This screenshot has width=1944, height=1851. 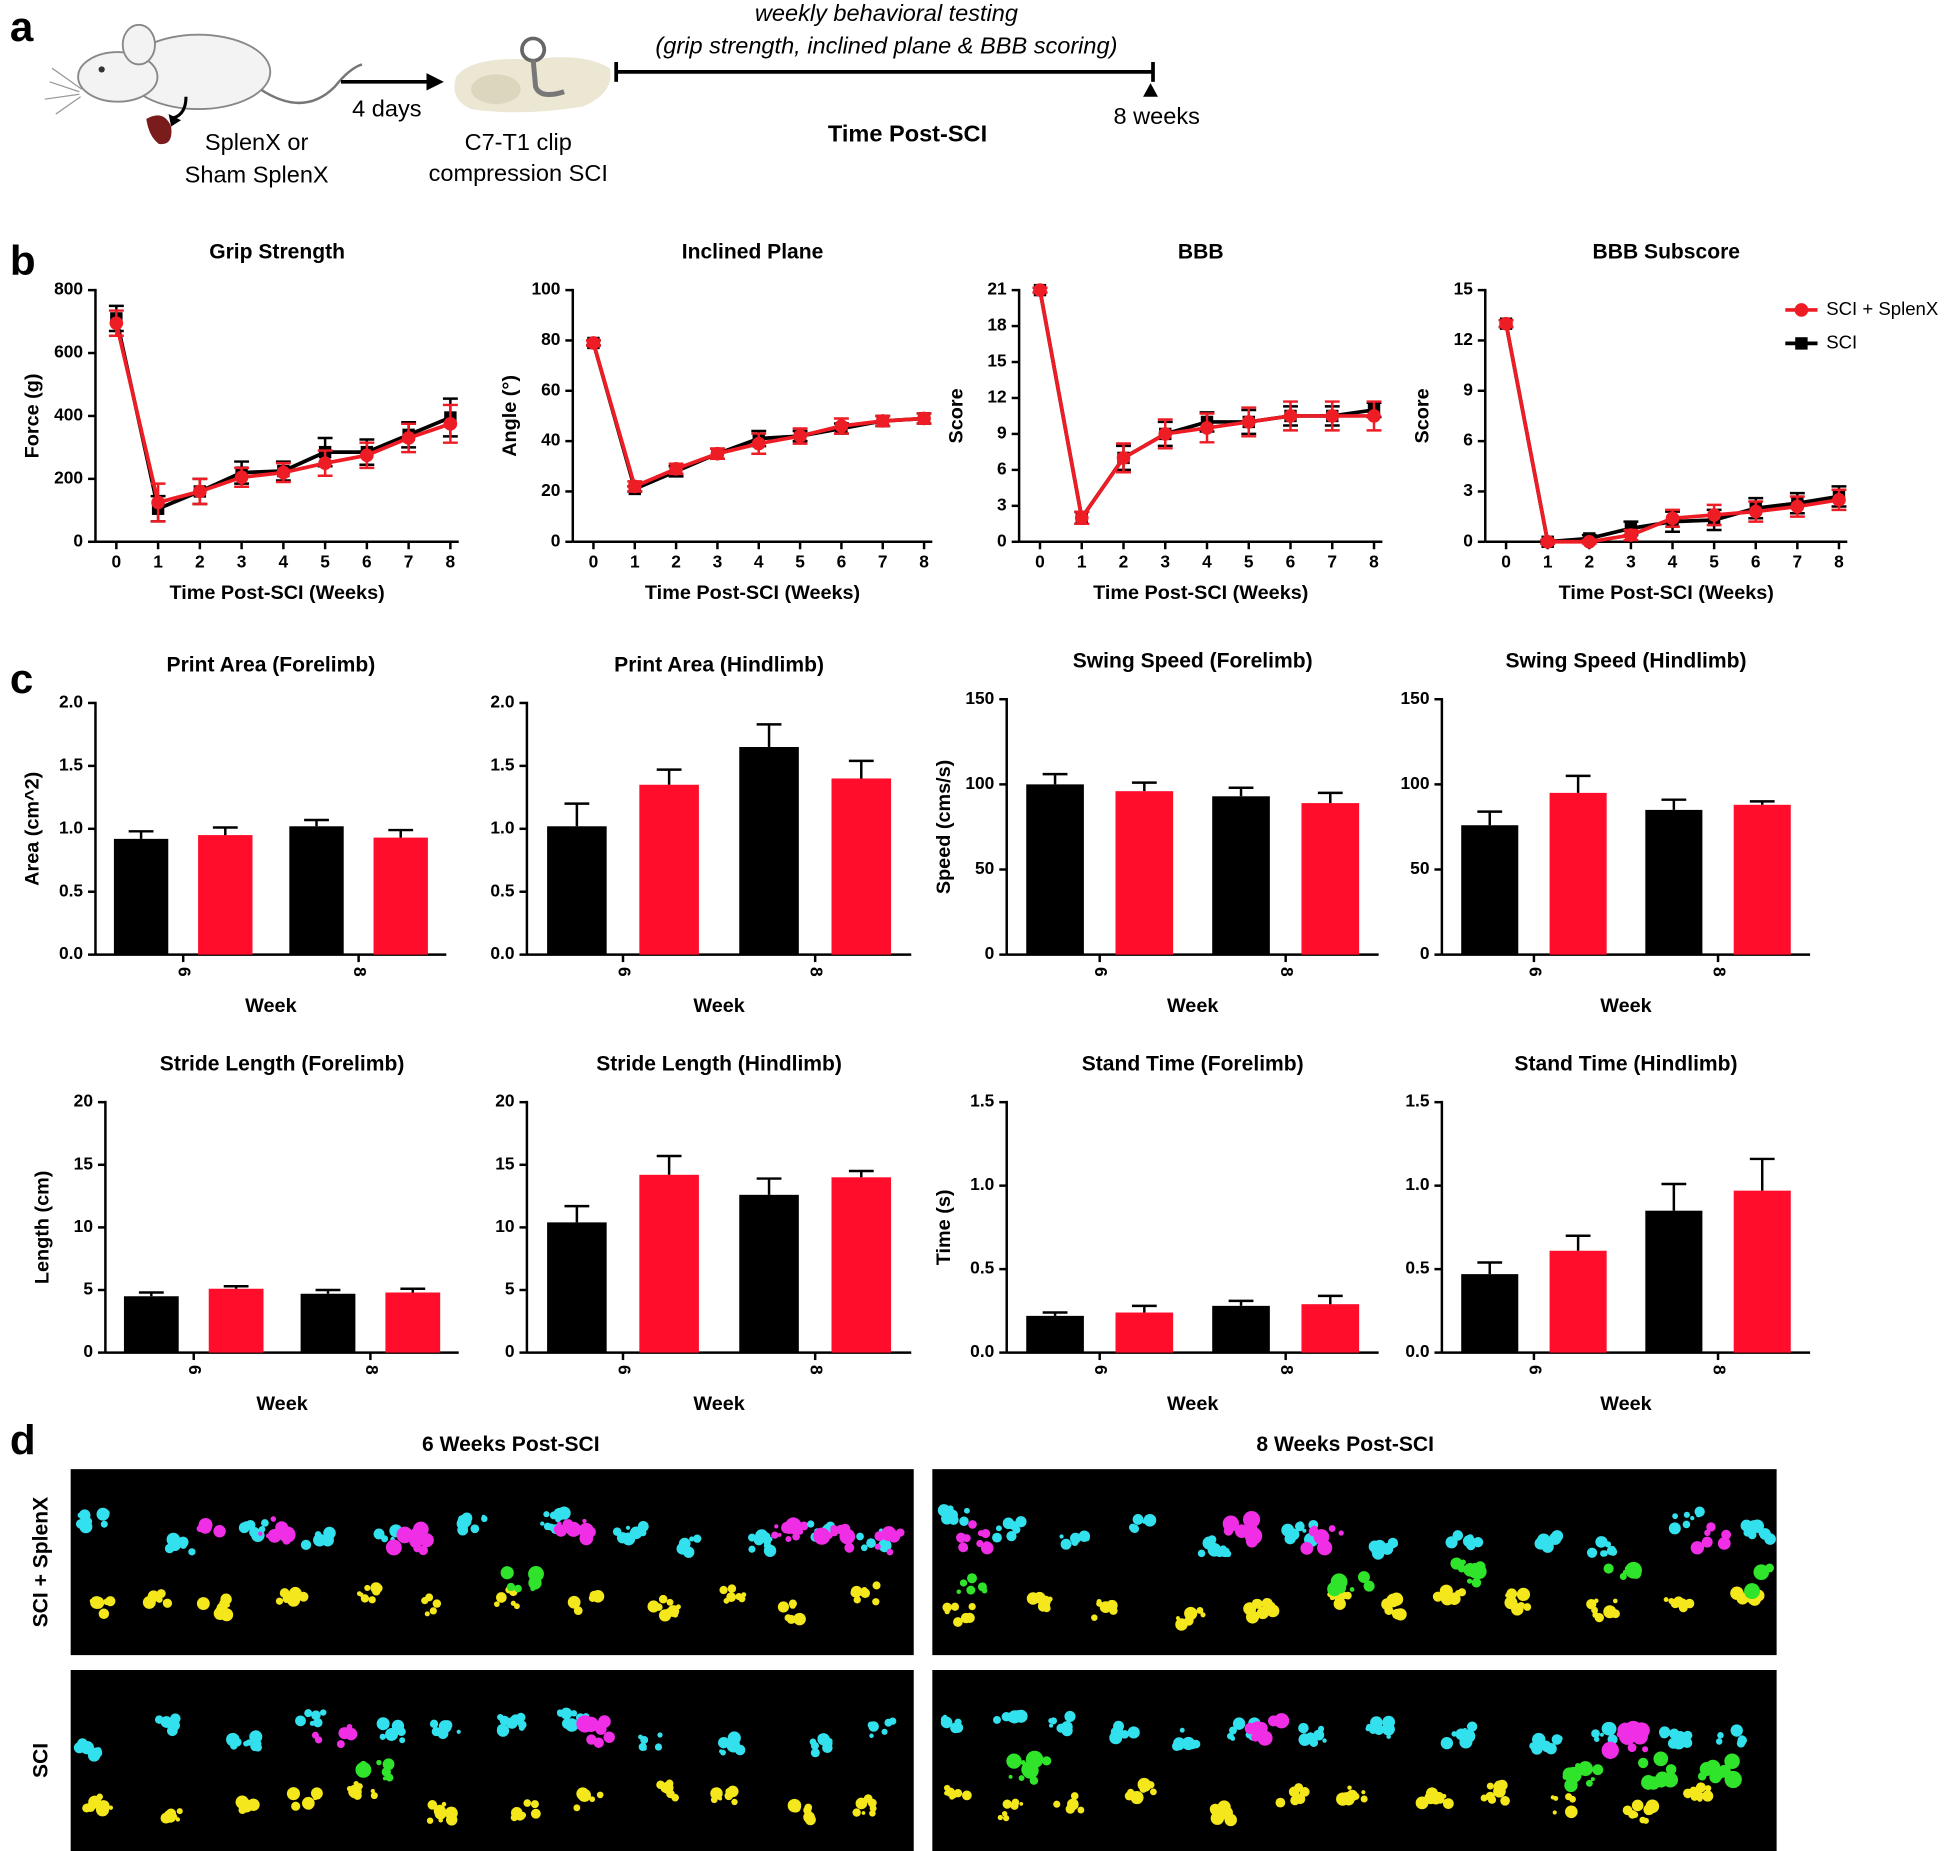 What do you see at coordinates (392, 82) in the screenshot?
I see `arrow` at bounding box center [392, 82].